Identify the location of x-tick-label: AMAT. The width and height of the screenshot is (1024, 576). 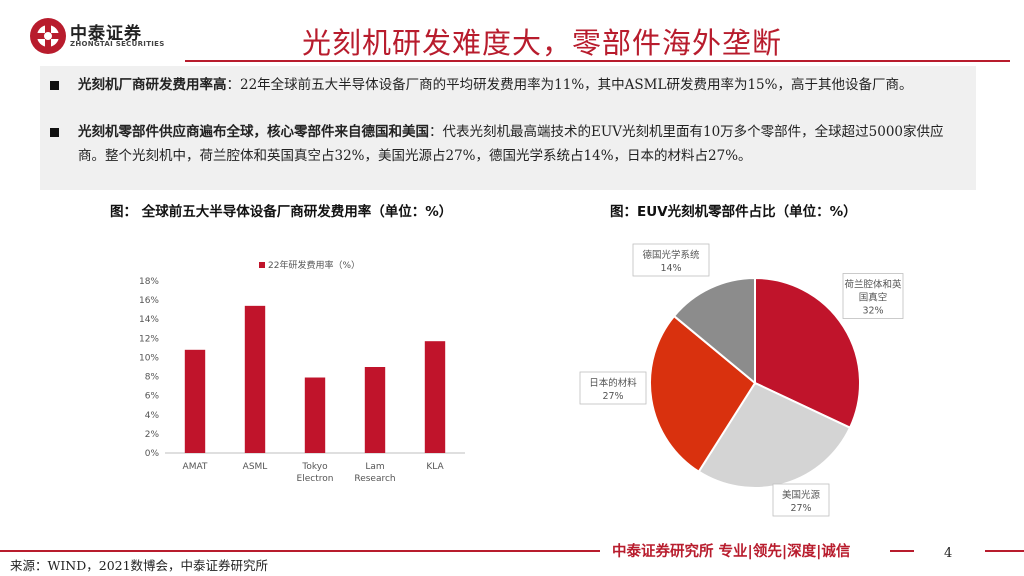
(195, 467).